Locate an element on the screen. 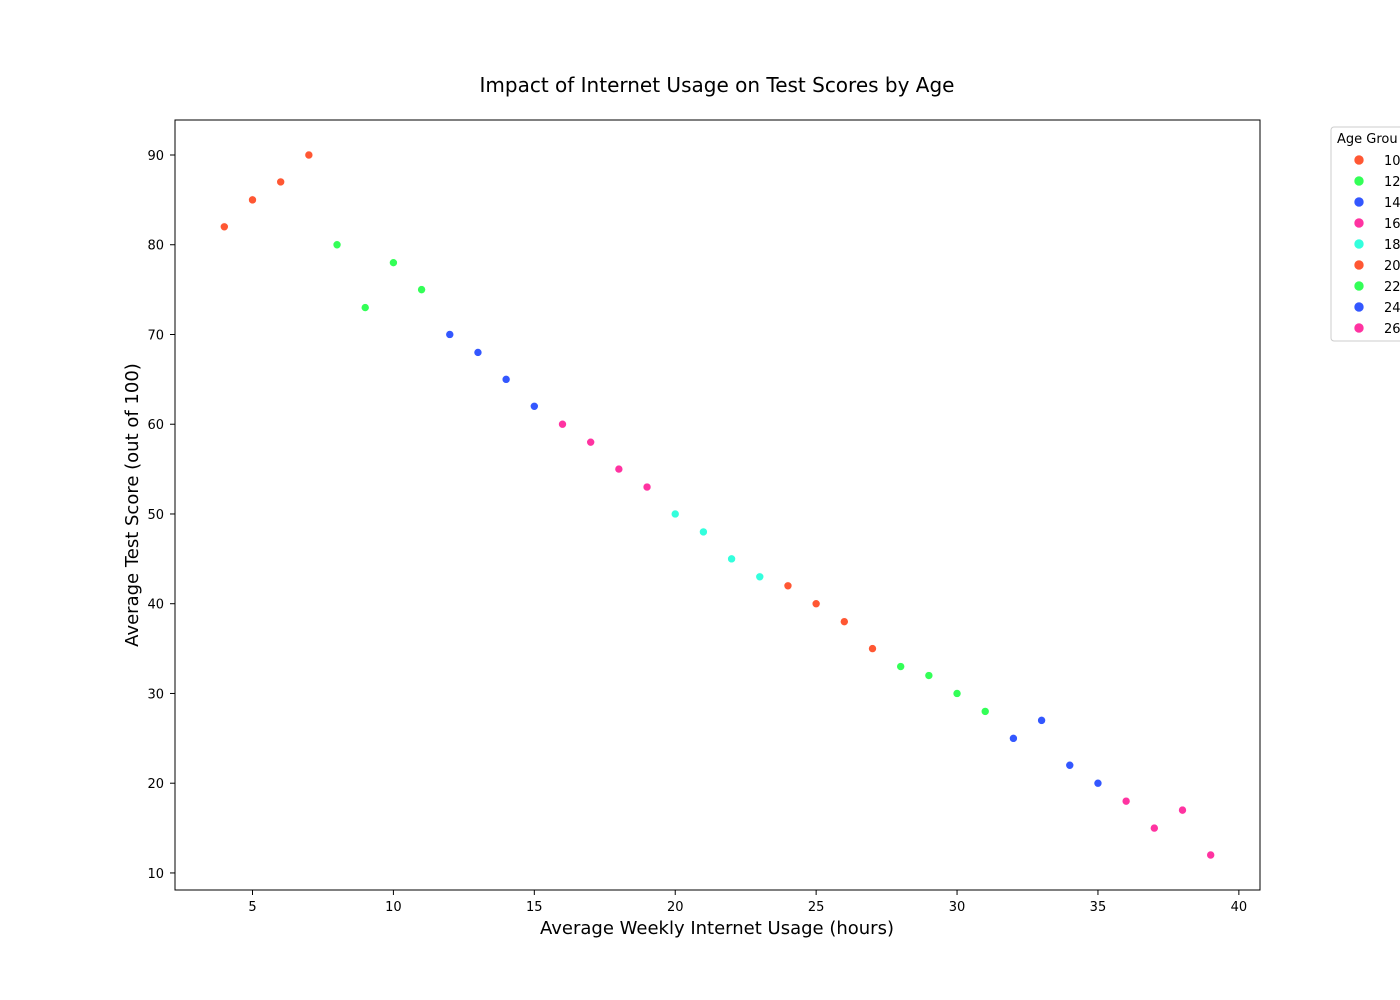 The height and width of the screenshot is (1000, 1400). x-axis: 5 10 15 20 25 30 35 40 is located at coordinates (747, 902).